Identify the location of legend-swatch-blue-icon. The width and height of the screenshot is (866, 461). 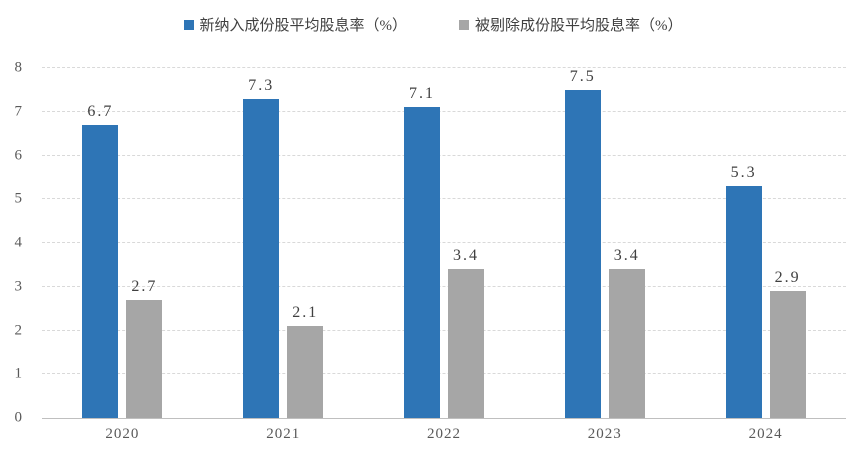
(188, 24).